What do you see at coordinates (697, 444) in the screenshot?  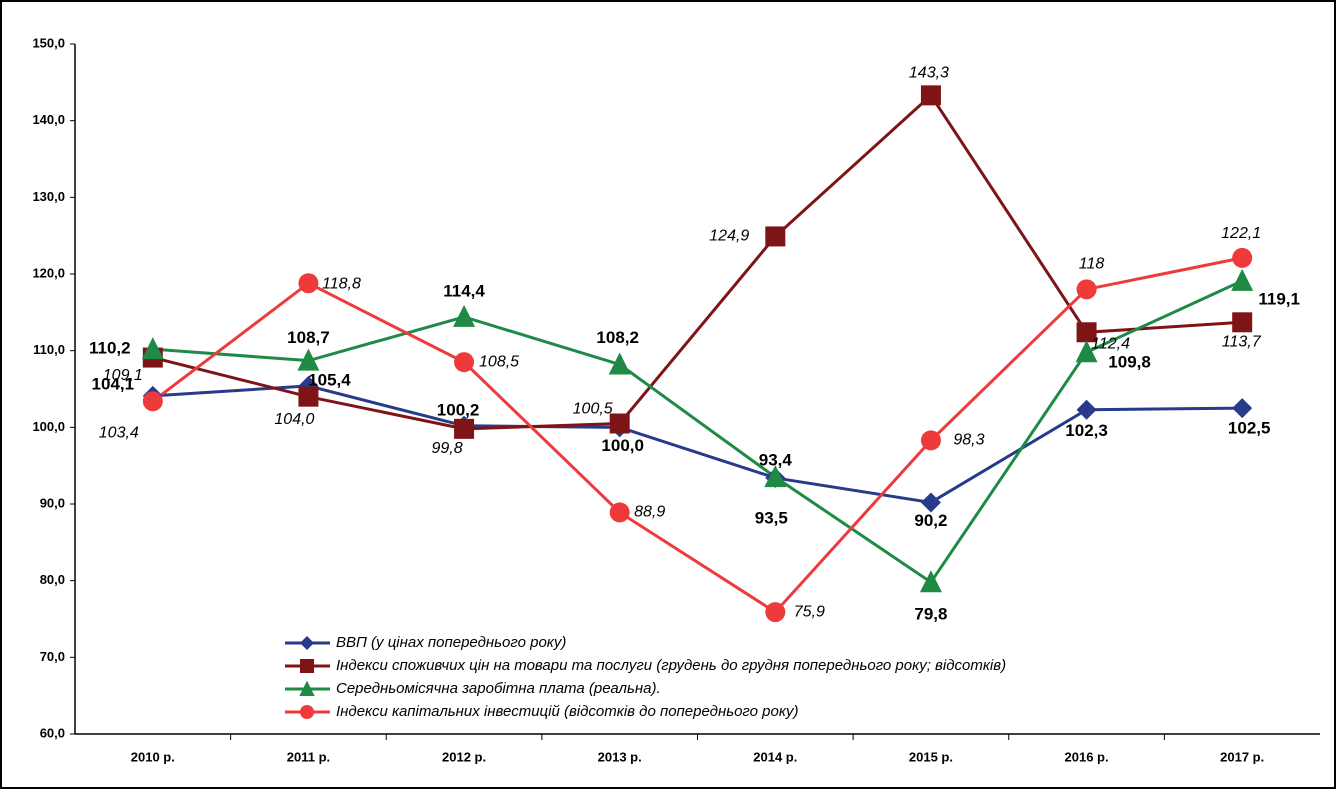 I see `series-line` at bounding box center [697, 444].